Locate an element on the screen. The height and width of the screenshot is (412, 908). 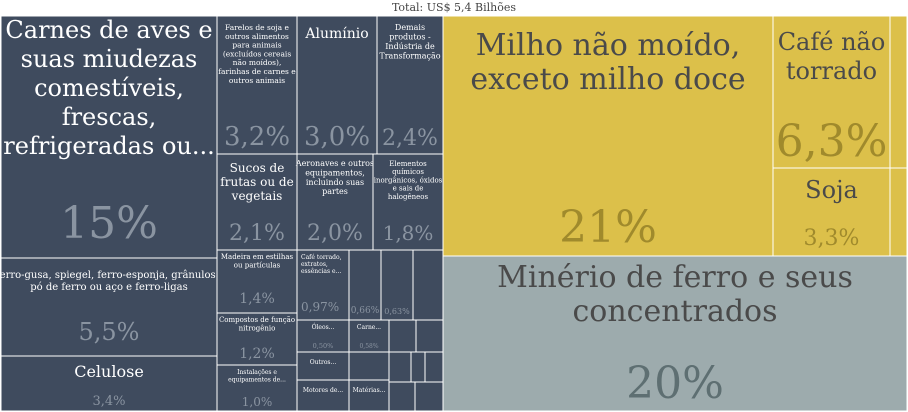
treemap-tile-instalacoes: Instalações e equipamentos de... 1,0% is located at coordinates (257, 388).